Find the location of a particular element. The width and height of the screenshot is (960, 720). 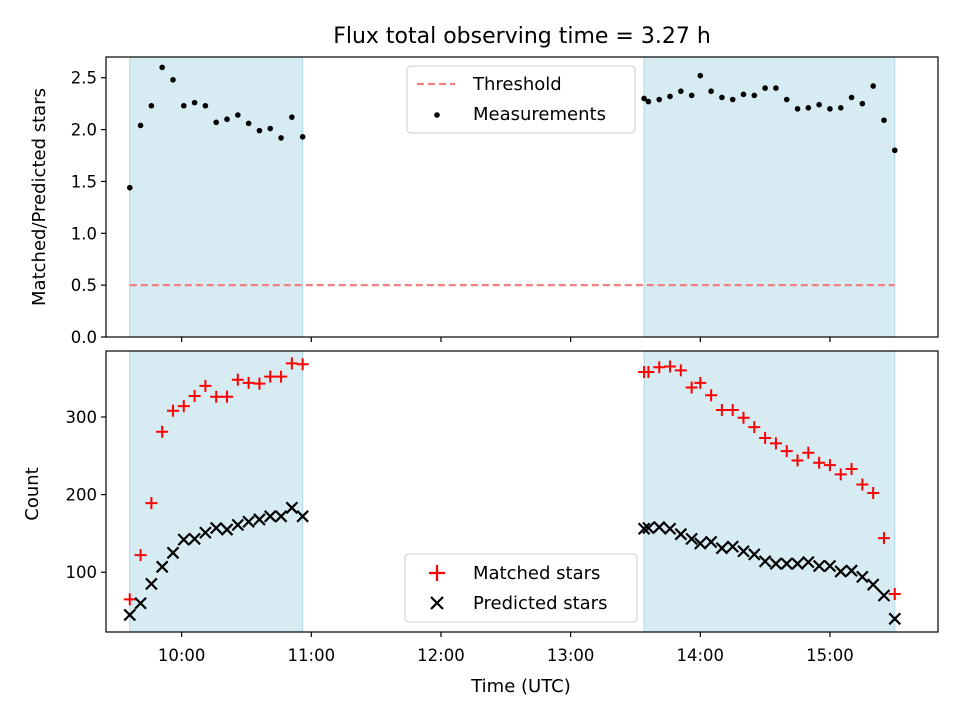

bot-y-tick-label: 200 is located at coordinates (82, 495).